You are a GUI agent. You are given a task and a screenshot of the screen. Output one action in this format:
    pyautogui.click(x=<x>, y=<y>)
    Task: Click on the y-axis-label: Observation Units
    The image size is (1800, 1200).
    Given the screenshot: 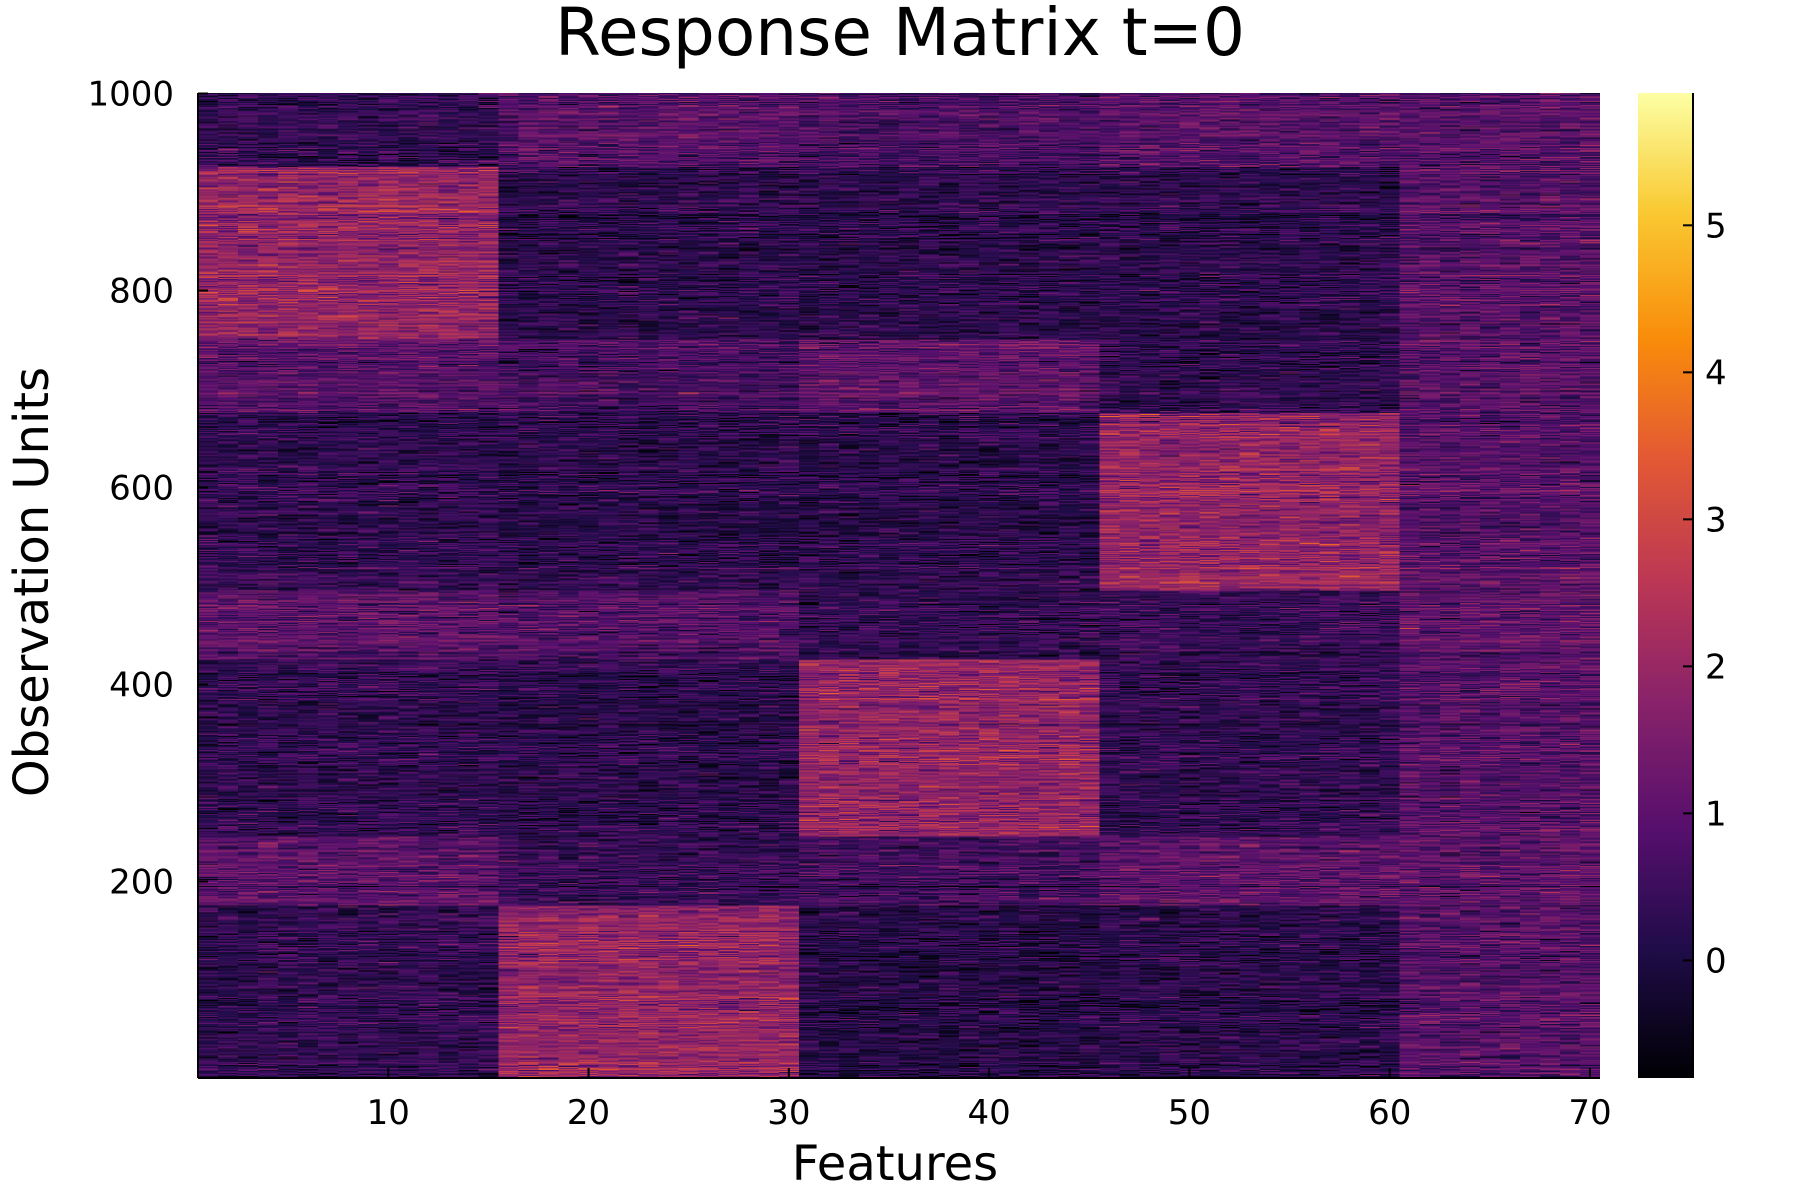 What is the action you would take?
    pyautogui.click(x=32, y=582)
    